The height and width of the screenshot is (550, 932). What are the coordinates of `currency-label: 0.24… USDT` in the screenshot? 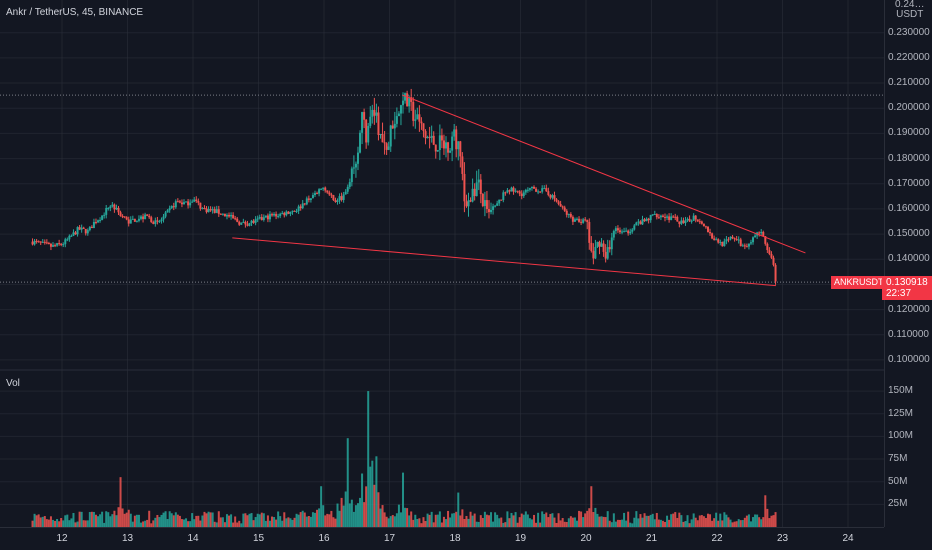 It's located at (909, 10).